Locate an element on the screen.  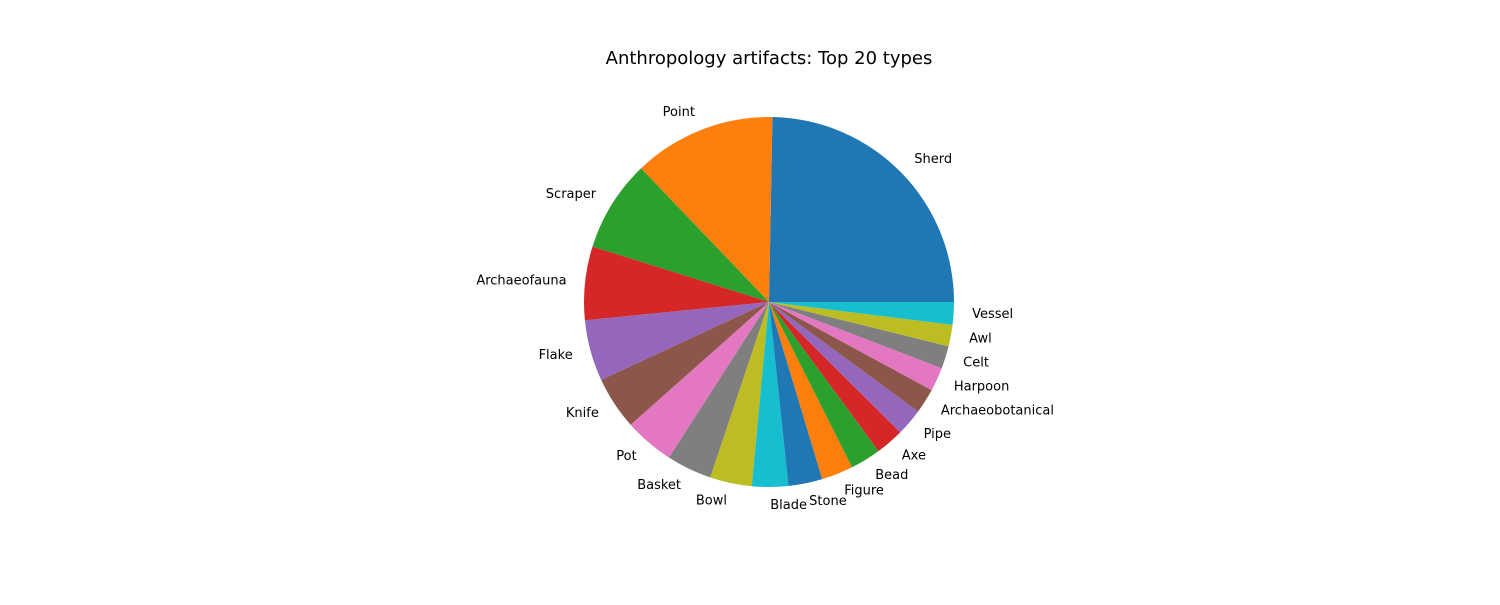
pie-label-knife: Knife is located at coordinates (582, 413).